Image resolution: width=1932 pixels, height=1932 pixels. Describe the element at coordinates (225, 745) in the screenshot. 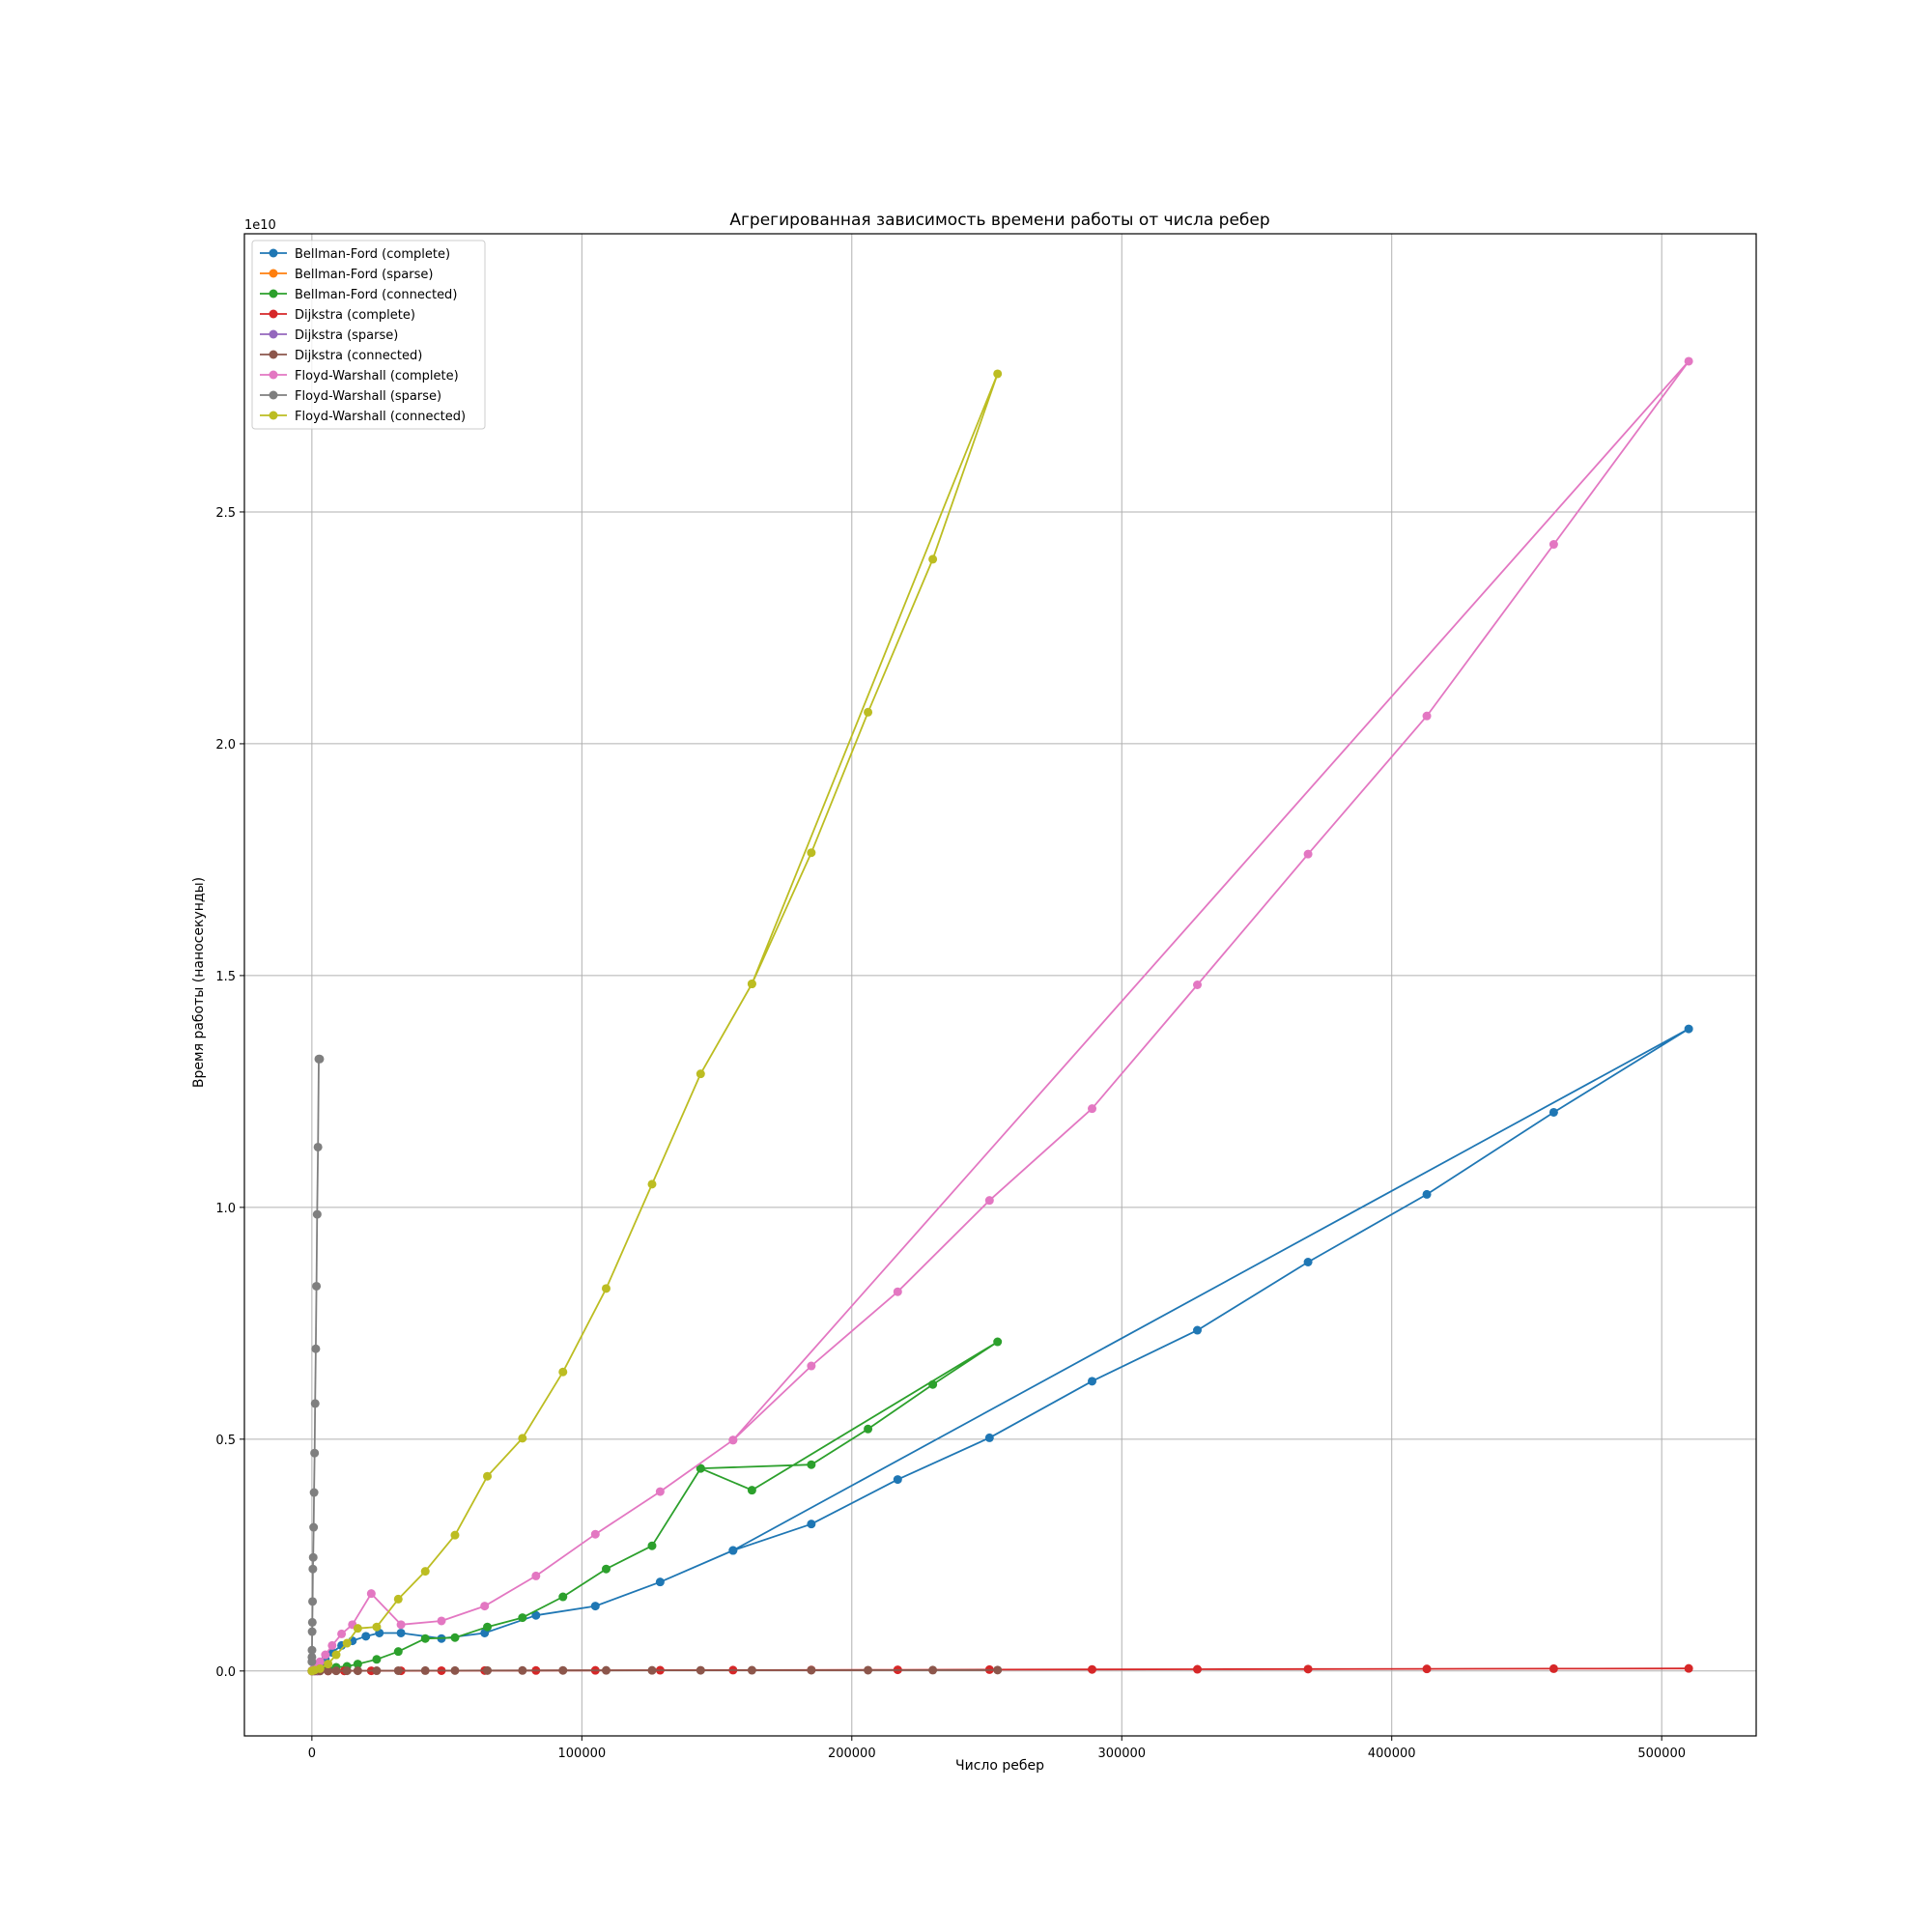

I see `y-tick-label: 2.0` at that location.